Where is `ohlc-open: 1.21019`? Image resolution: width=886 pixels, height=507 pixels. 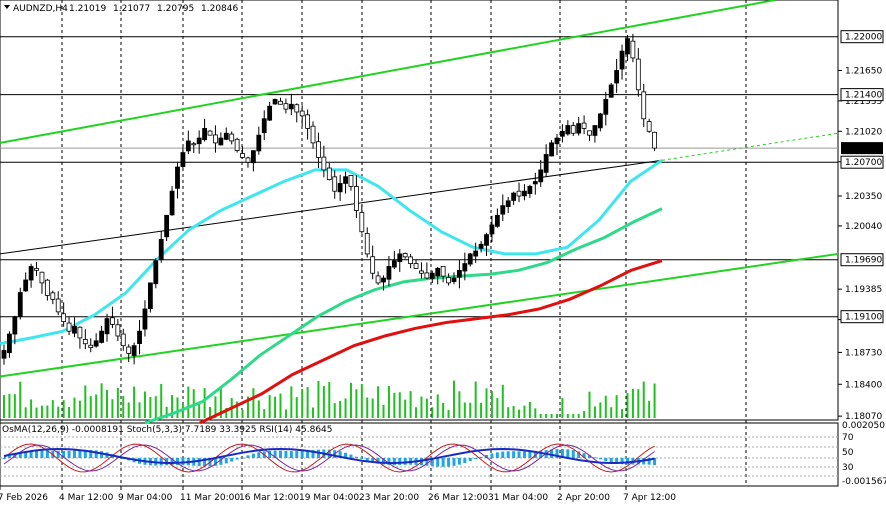
ohlc-open: 1.21019 is located at coordinates (87, 9).